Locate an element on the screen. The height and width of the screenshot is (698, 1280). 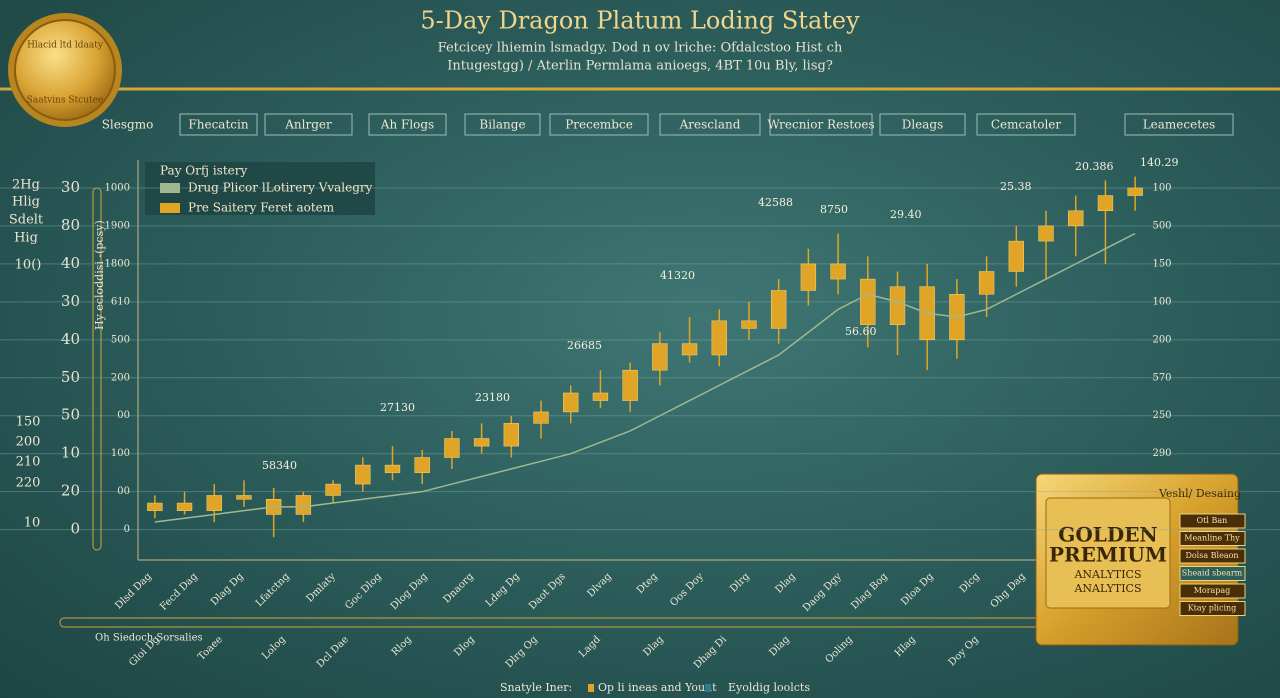
seal-text: Saatvins Stcutee is located at coordinates (65, 101).